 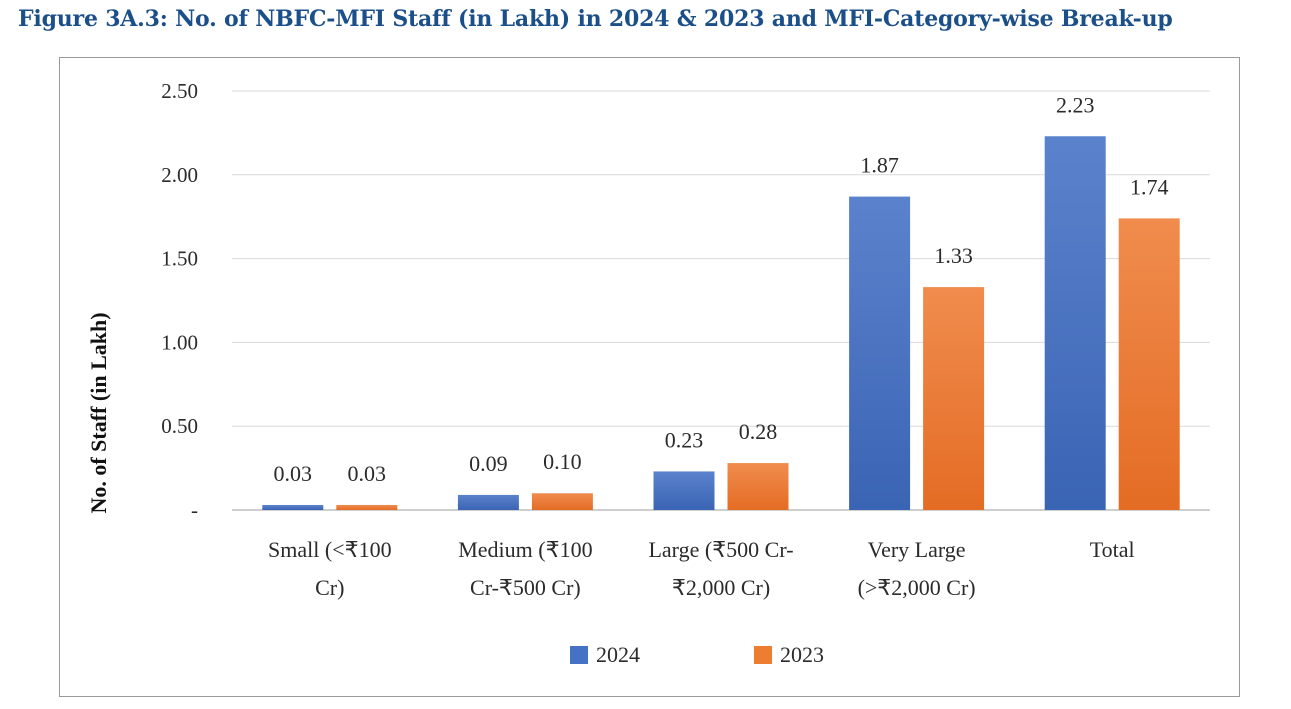 What do you see at coordinates (329, 587) in the screenshot?
I see `x-category-label: Cr)` at bounding box center [329, 587].